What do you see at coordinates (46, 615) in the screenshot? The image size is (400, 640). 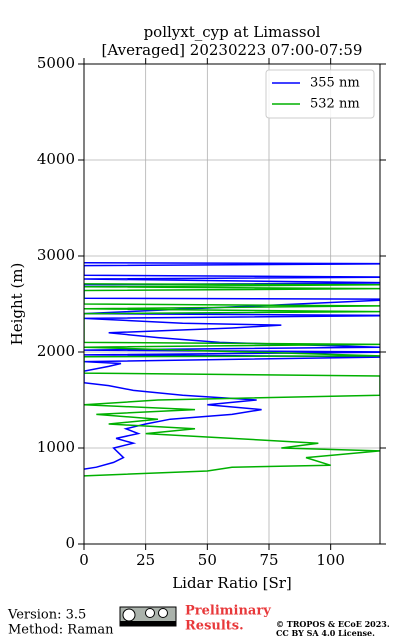 I see `version: Version: 3.5` at bounding box center [46, 615].